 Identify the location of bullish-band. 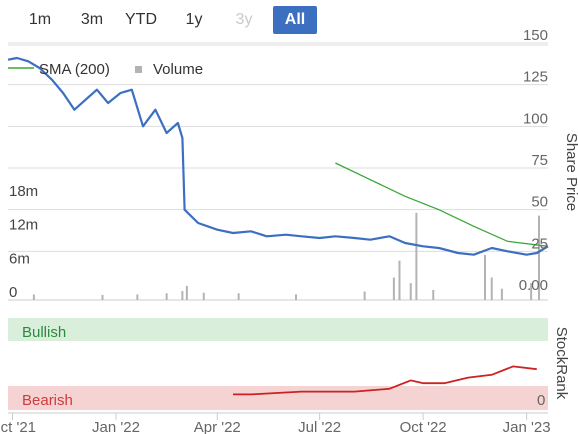
(278, 329).